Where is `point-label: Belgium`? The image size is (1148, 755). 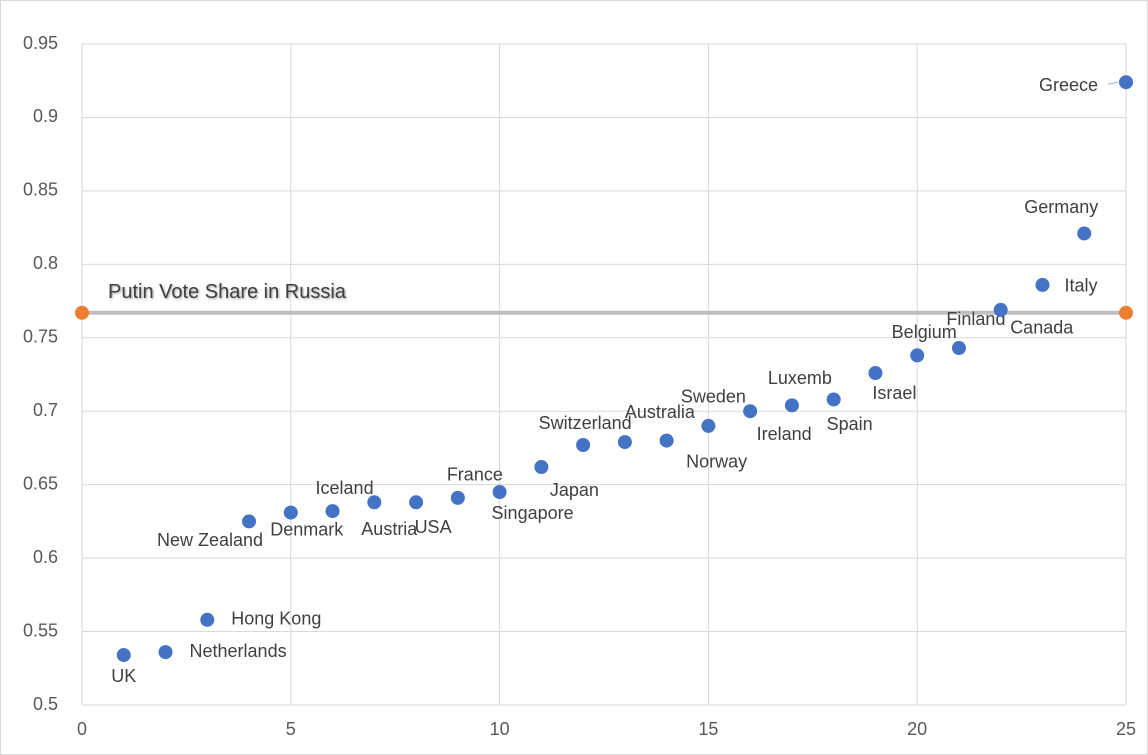
point-label: Belgium is located at coordinates (924, 332).